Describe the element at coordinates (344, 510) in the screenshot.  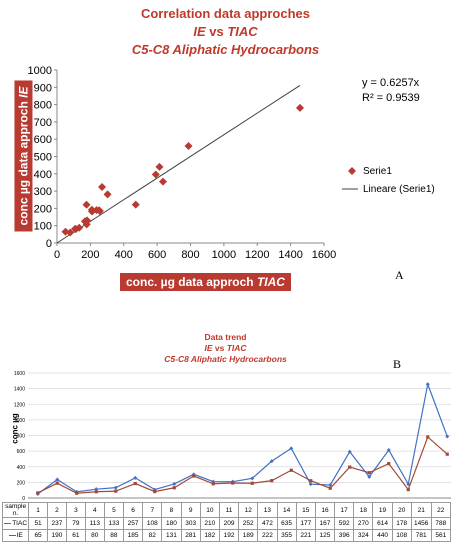
I see `table-sample-number: 17` at that location.